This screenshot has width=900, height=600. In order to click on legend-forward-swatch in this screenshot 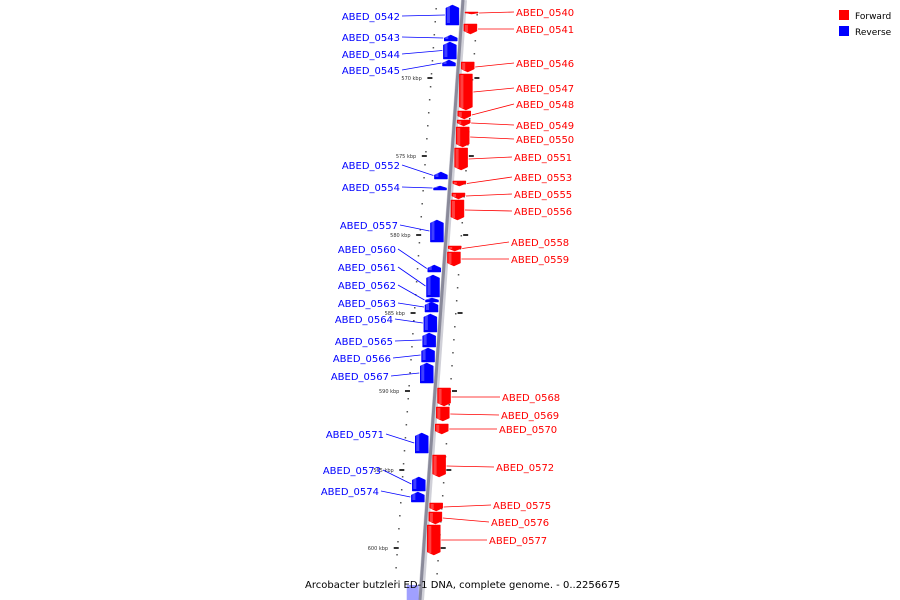, I will do `click(844, 15)`.